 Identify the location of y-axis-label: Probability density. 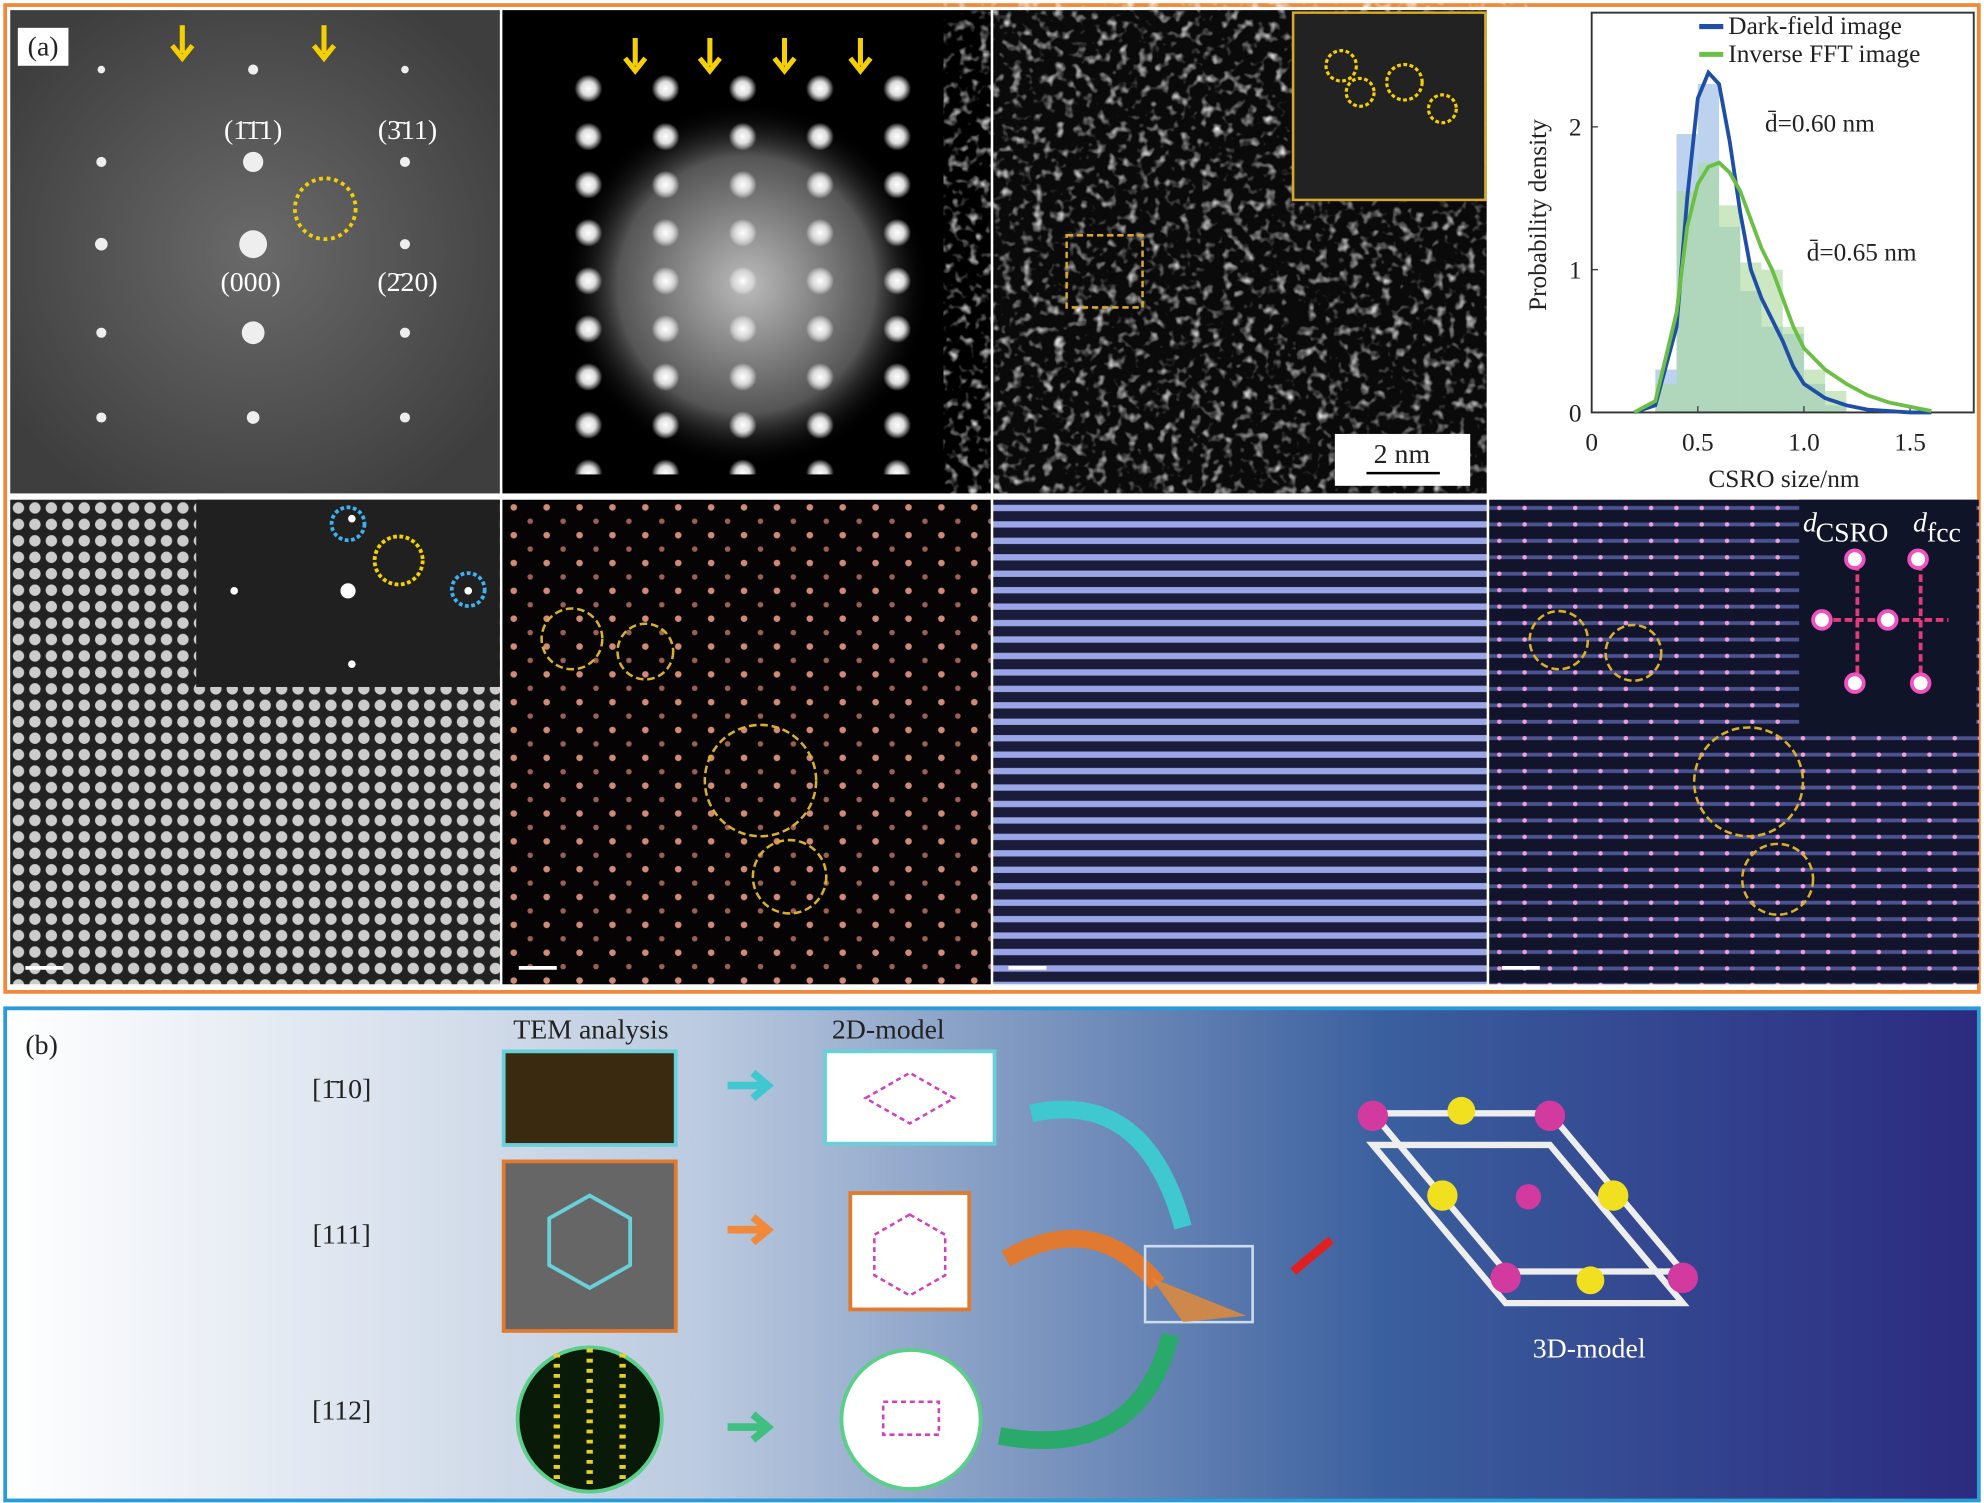
(1538, 215).